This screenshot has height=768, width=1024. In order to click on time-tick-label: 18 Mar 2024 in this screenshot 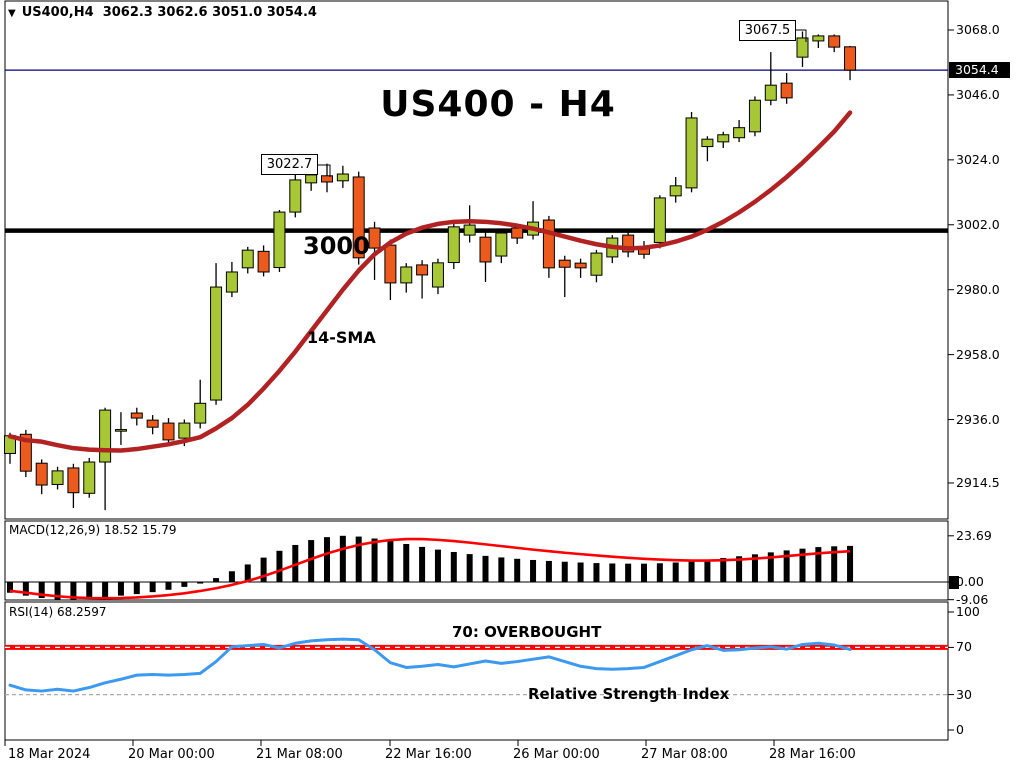, I will do `click(49, 754)`.